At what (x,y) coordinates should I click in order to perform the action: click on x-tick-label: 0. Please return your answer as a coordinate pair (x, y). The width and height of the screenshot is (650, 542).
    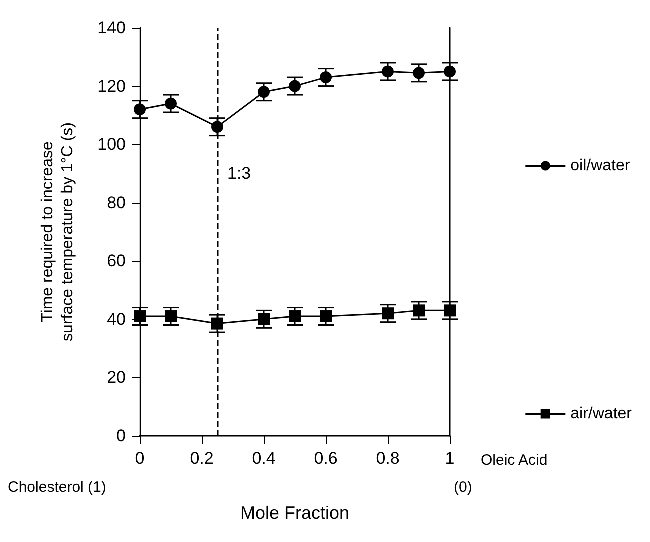
    Looking at the image, I should click on (140, 458).